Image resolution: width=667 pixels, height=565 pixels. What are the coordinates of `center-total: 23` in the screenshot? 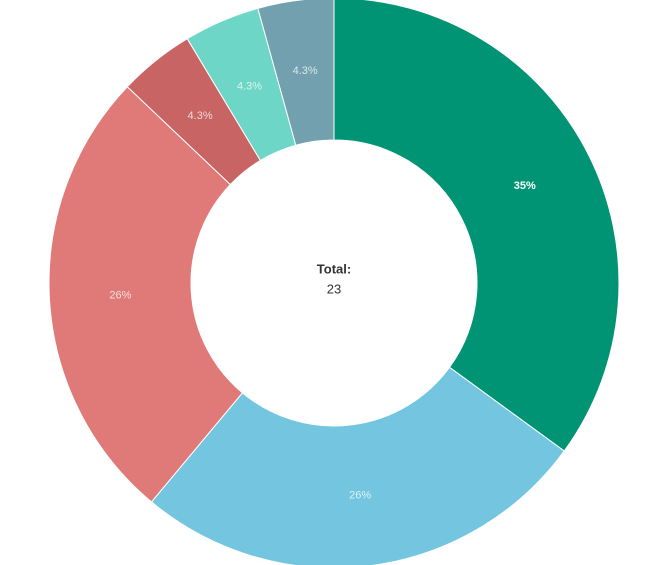 It's located at (334, 288).